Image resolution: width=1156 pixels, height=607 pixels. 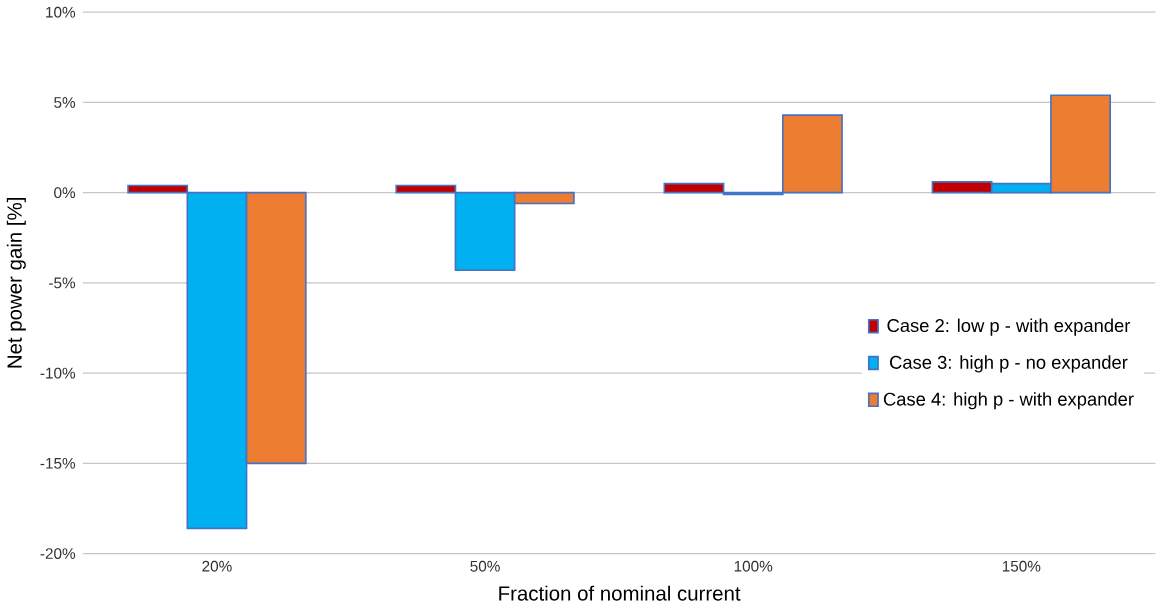 What do you see at coordinates (217, 566) in the screenshot?
I see `x-tick-label: 20%` at bounding box center [217, 566].